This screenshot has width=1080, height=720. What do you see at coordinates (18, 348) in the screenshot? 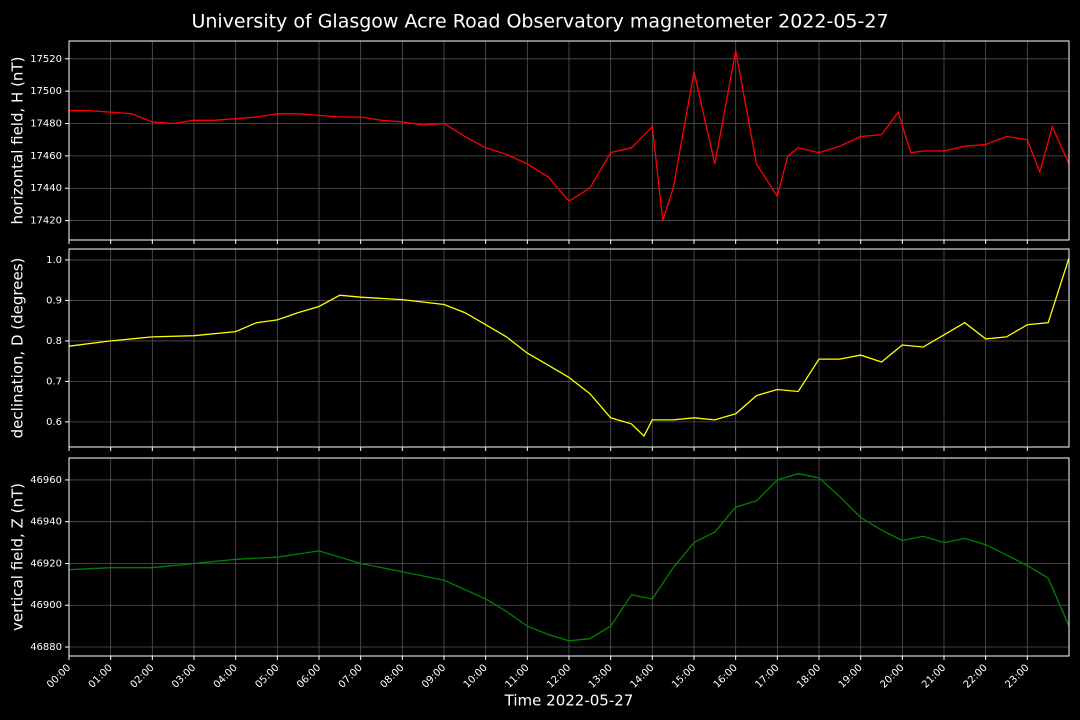
I see `y-axis-label: declination, D (degrees)` at bounding box center [18, 348].